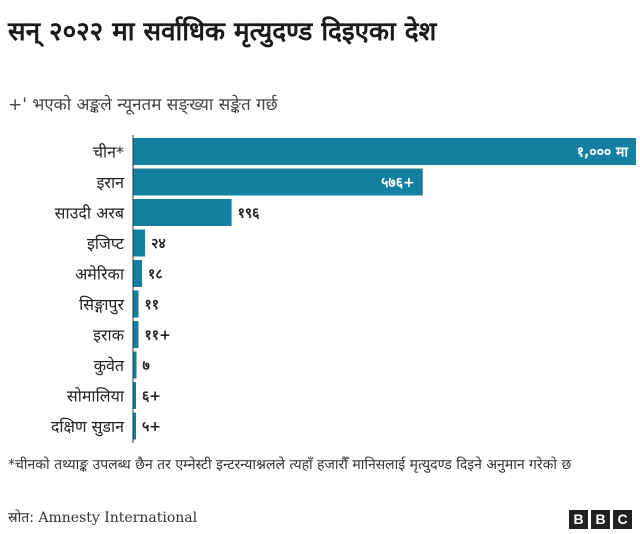 The image size is (640, 534). I want to click on value-label: ६+, so click(151, 397).